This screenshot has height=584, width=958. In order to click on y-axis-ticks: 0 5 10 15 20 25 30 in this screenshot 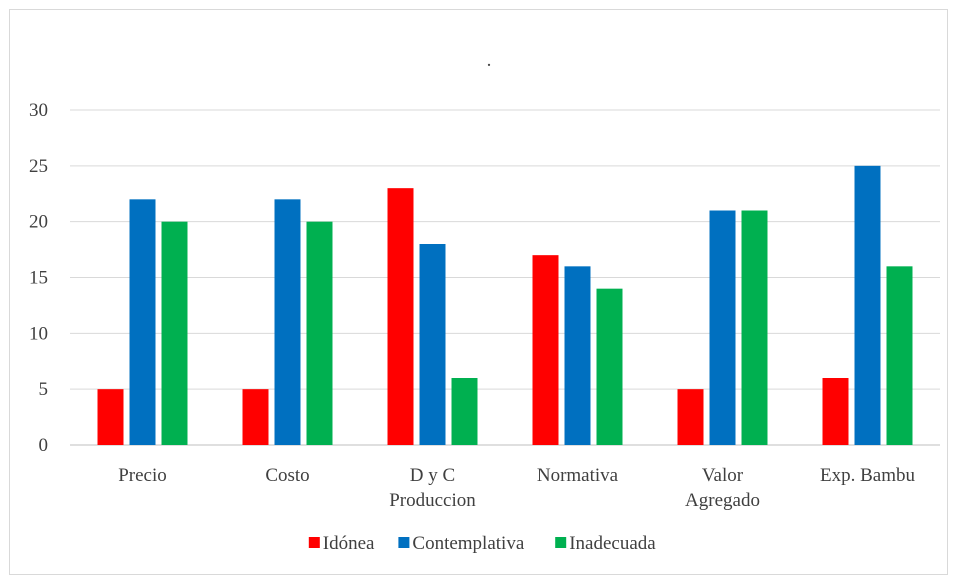, I will do `click(38, 278)`.